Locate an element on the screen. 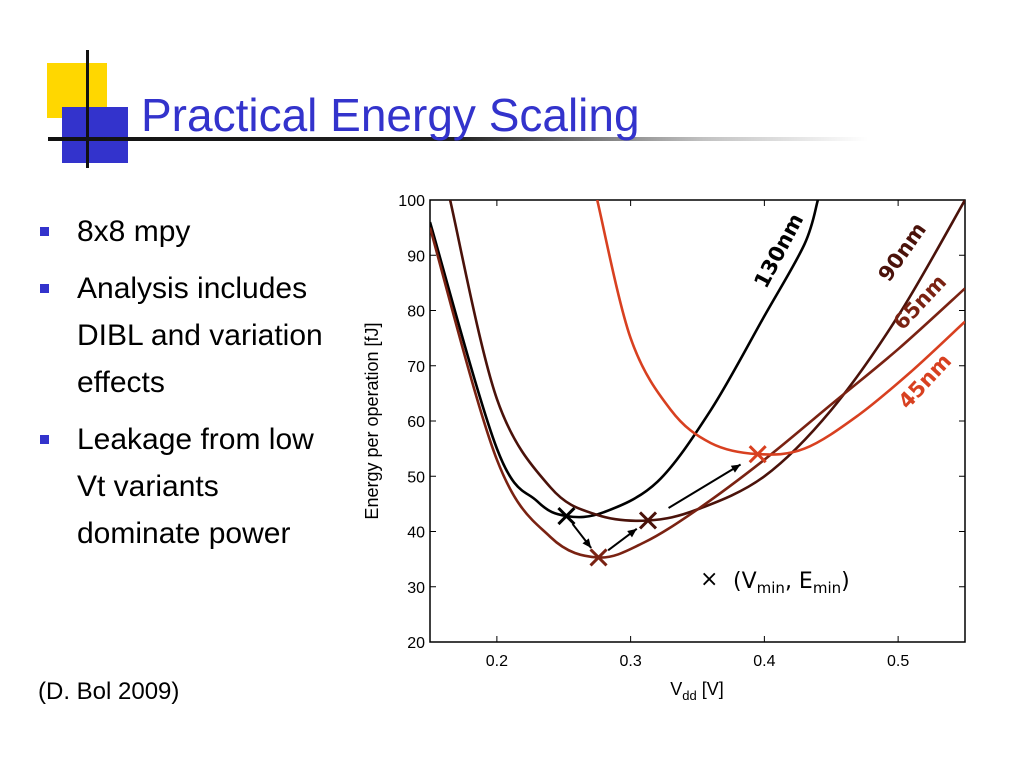 This screenshot has height=768, width=1024. decor-vertical-line is located at coordinates (87, 109).